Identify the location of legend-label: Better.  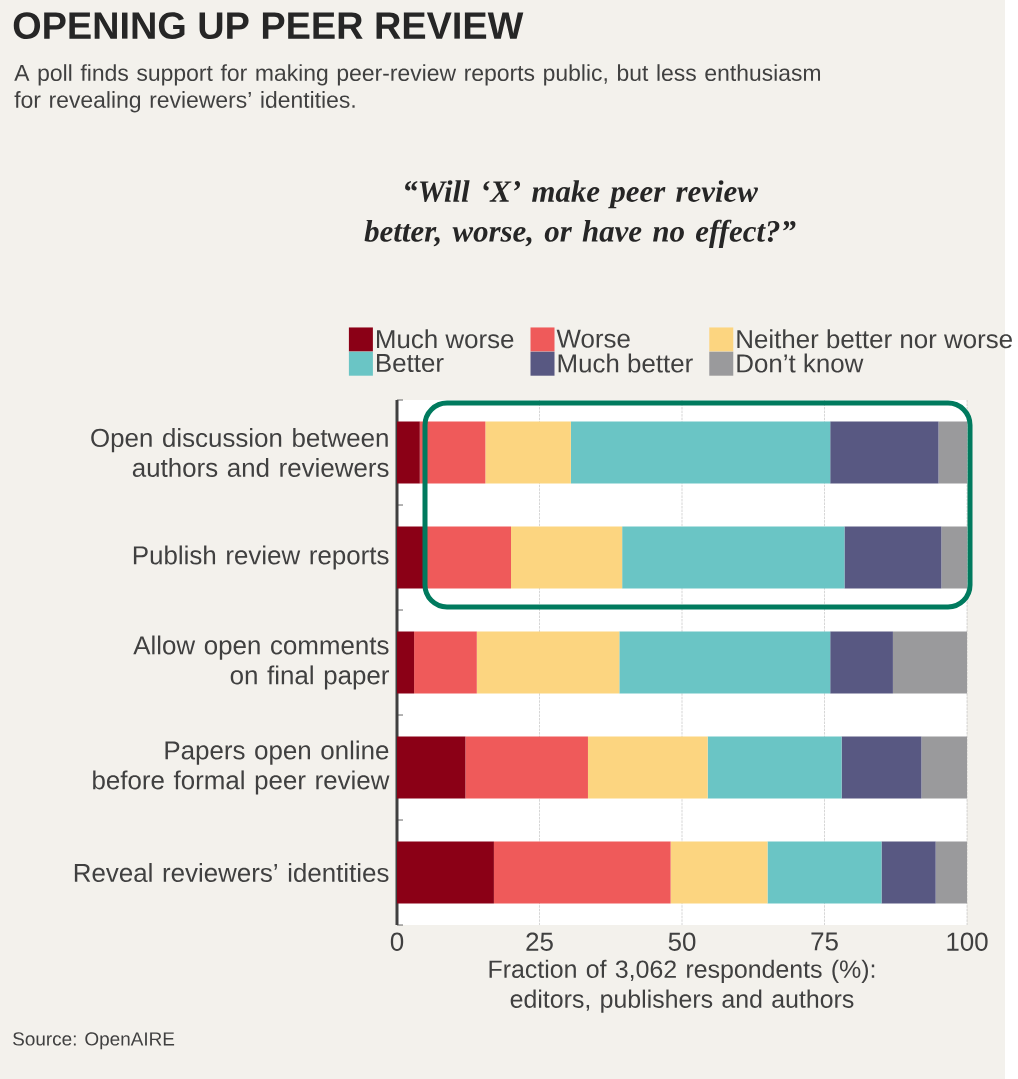
(410, 363).